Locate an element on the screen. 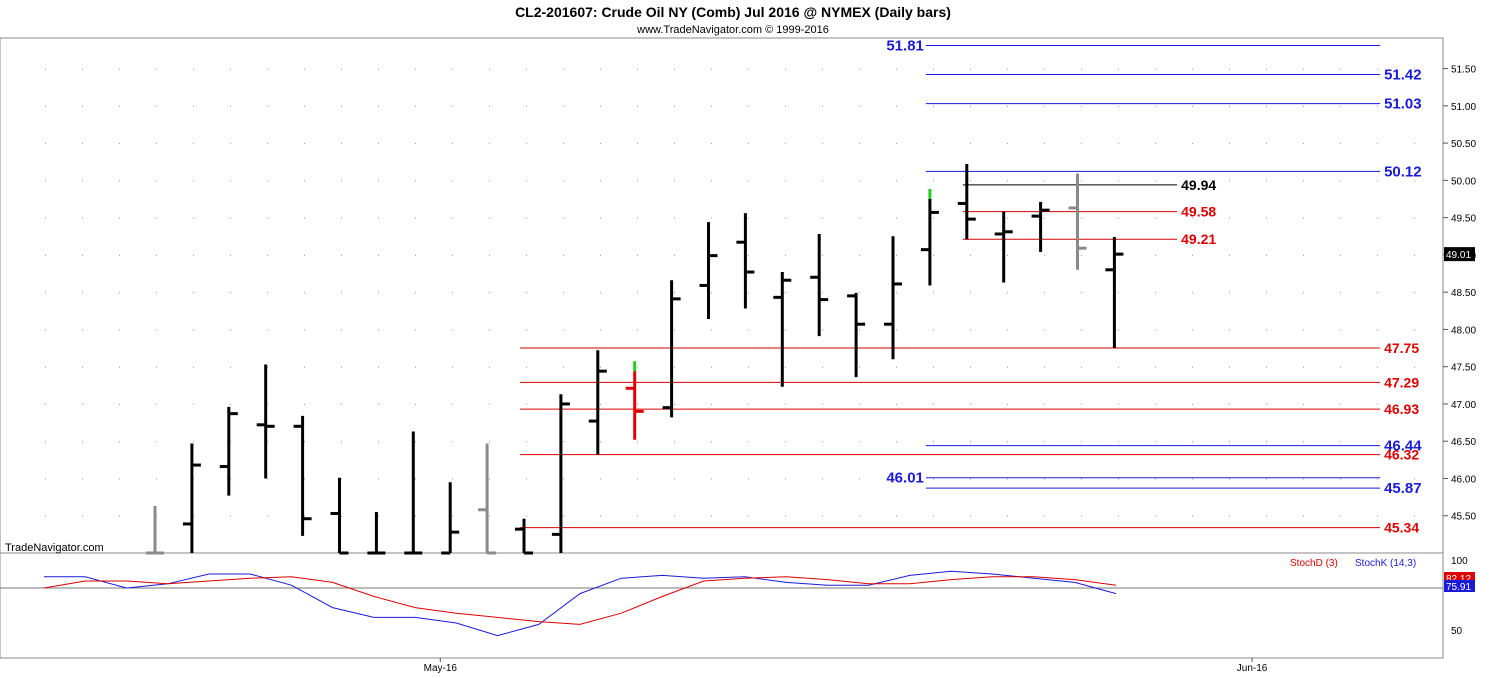  price-axis-label: 45.50 is located at coordinates (1463, 517).